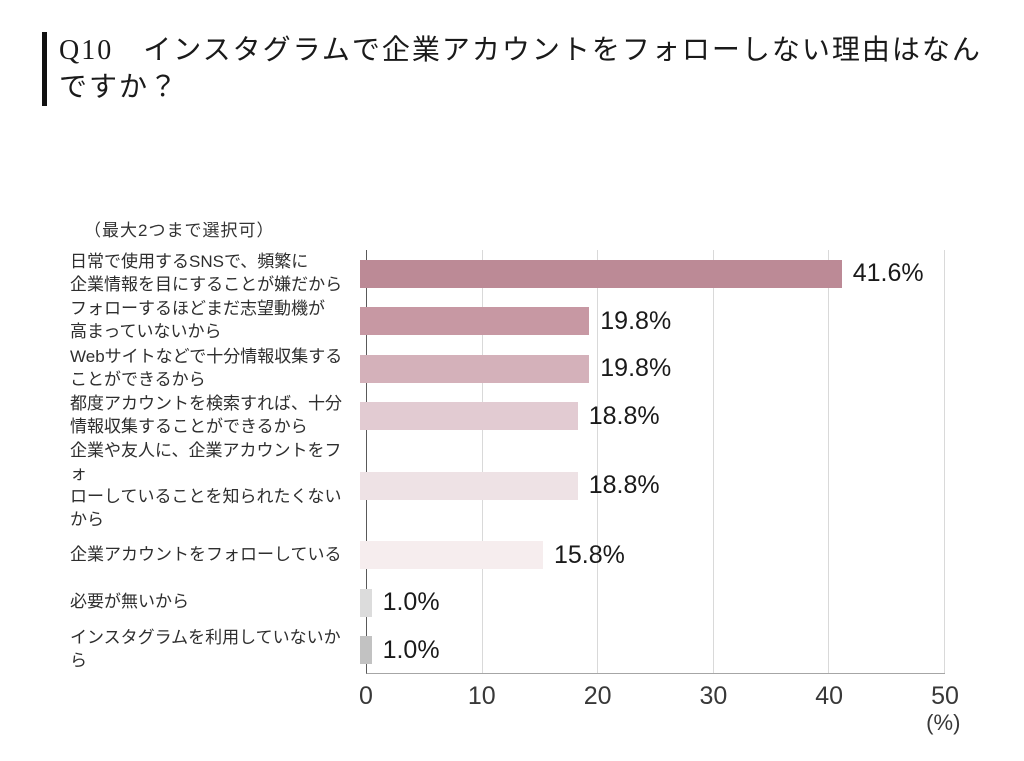  I want to click on x-tick-label-20: 20, so click(597, 696).